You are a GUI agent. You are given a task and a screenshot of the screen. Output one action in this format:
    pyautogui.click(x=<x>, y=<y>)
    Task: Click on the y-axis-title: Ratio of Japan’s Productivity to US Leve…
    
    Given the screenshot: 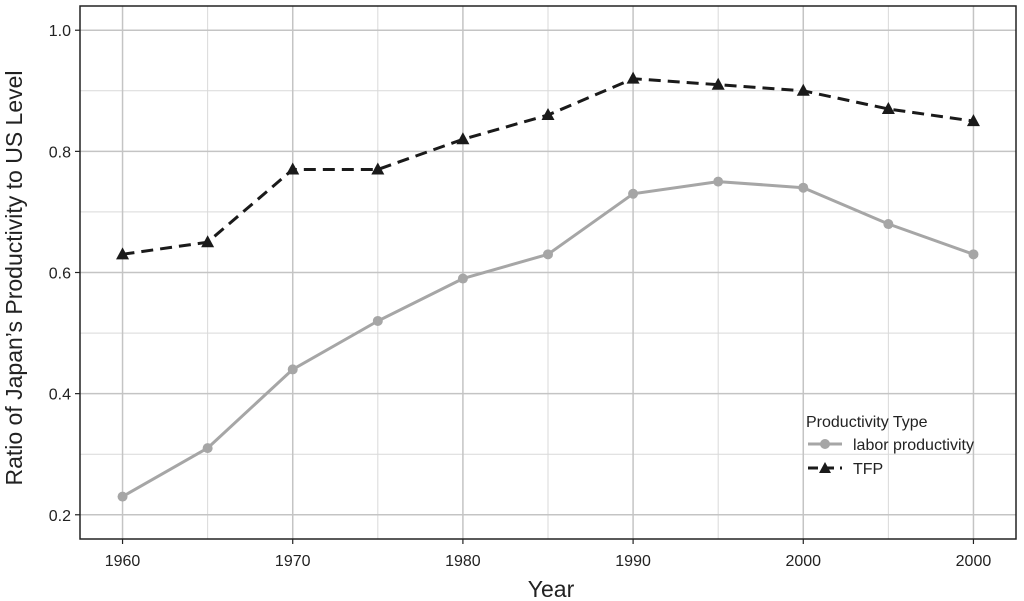 What is the action you would take?
    pyautogui.click(x=14, y=277)
    